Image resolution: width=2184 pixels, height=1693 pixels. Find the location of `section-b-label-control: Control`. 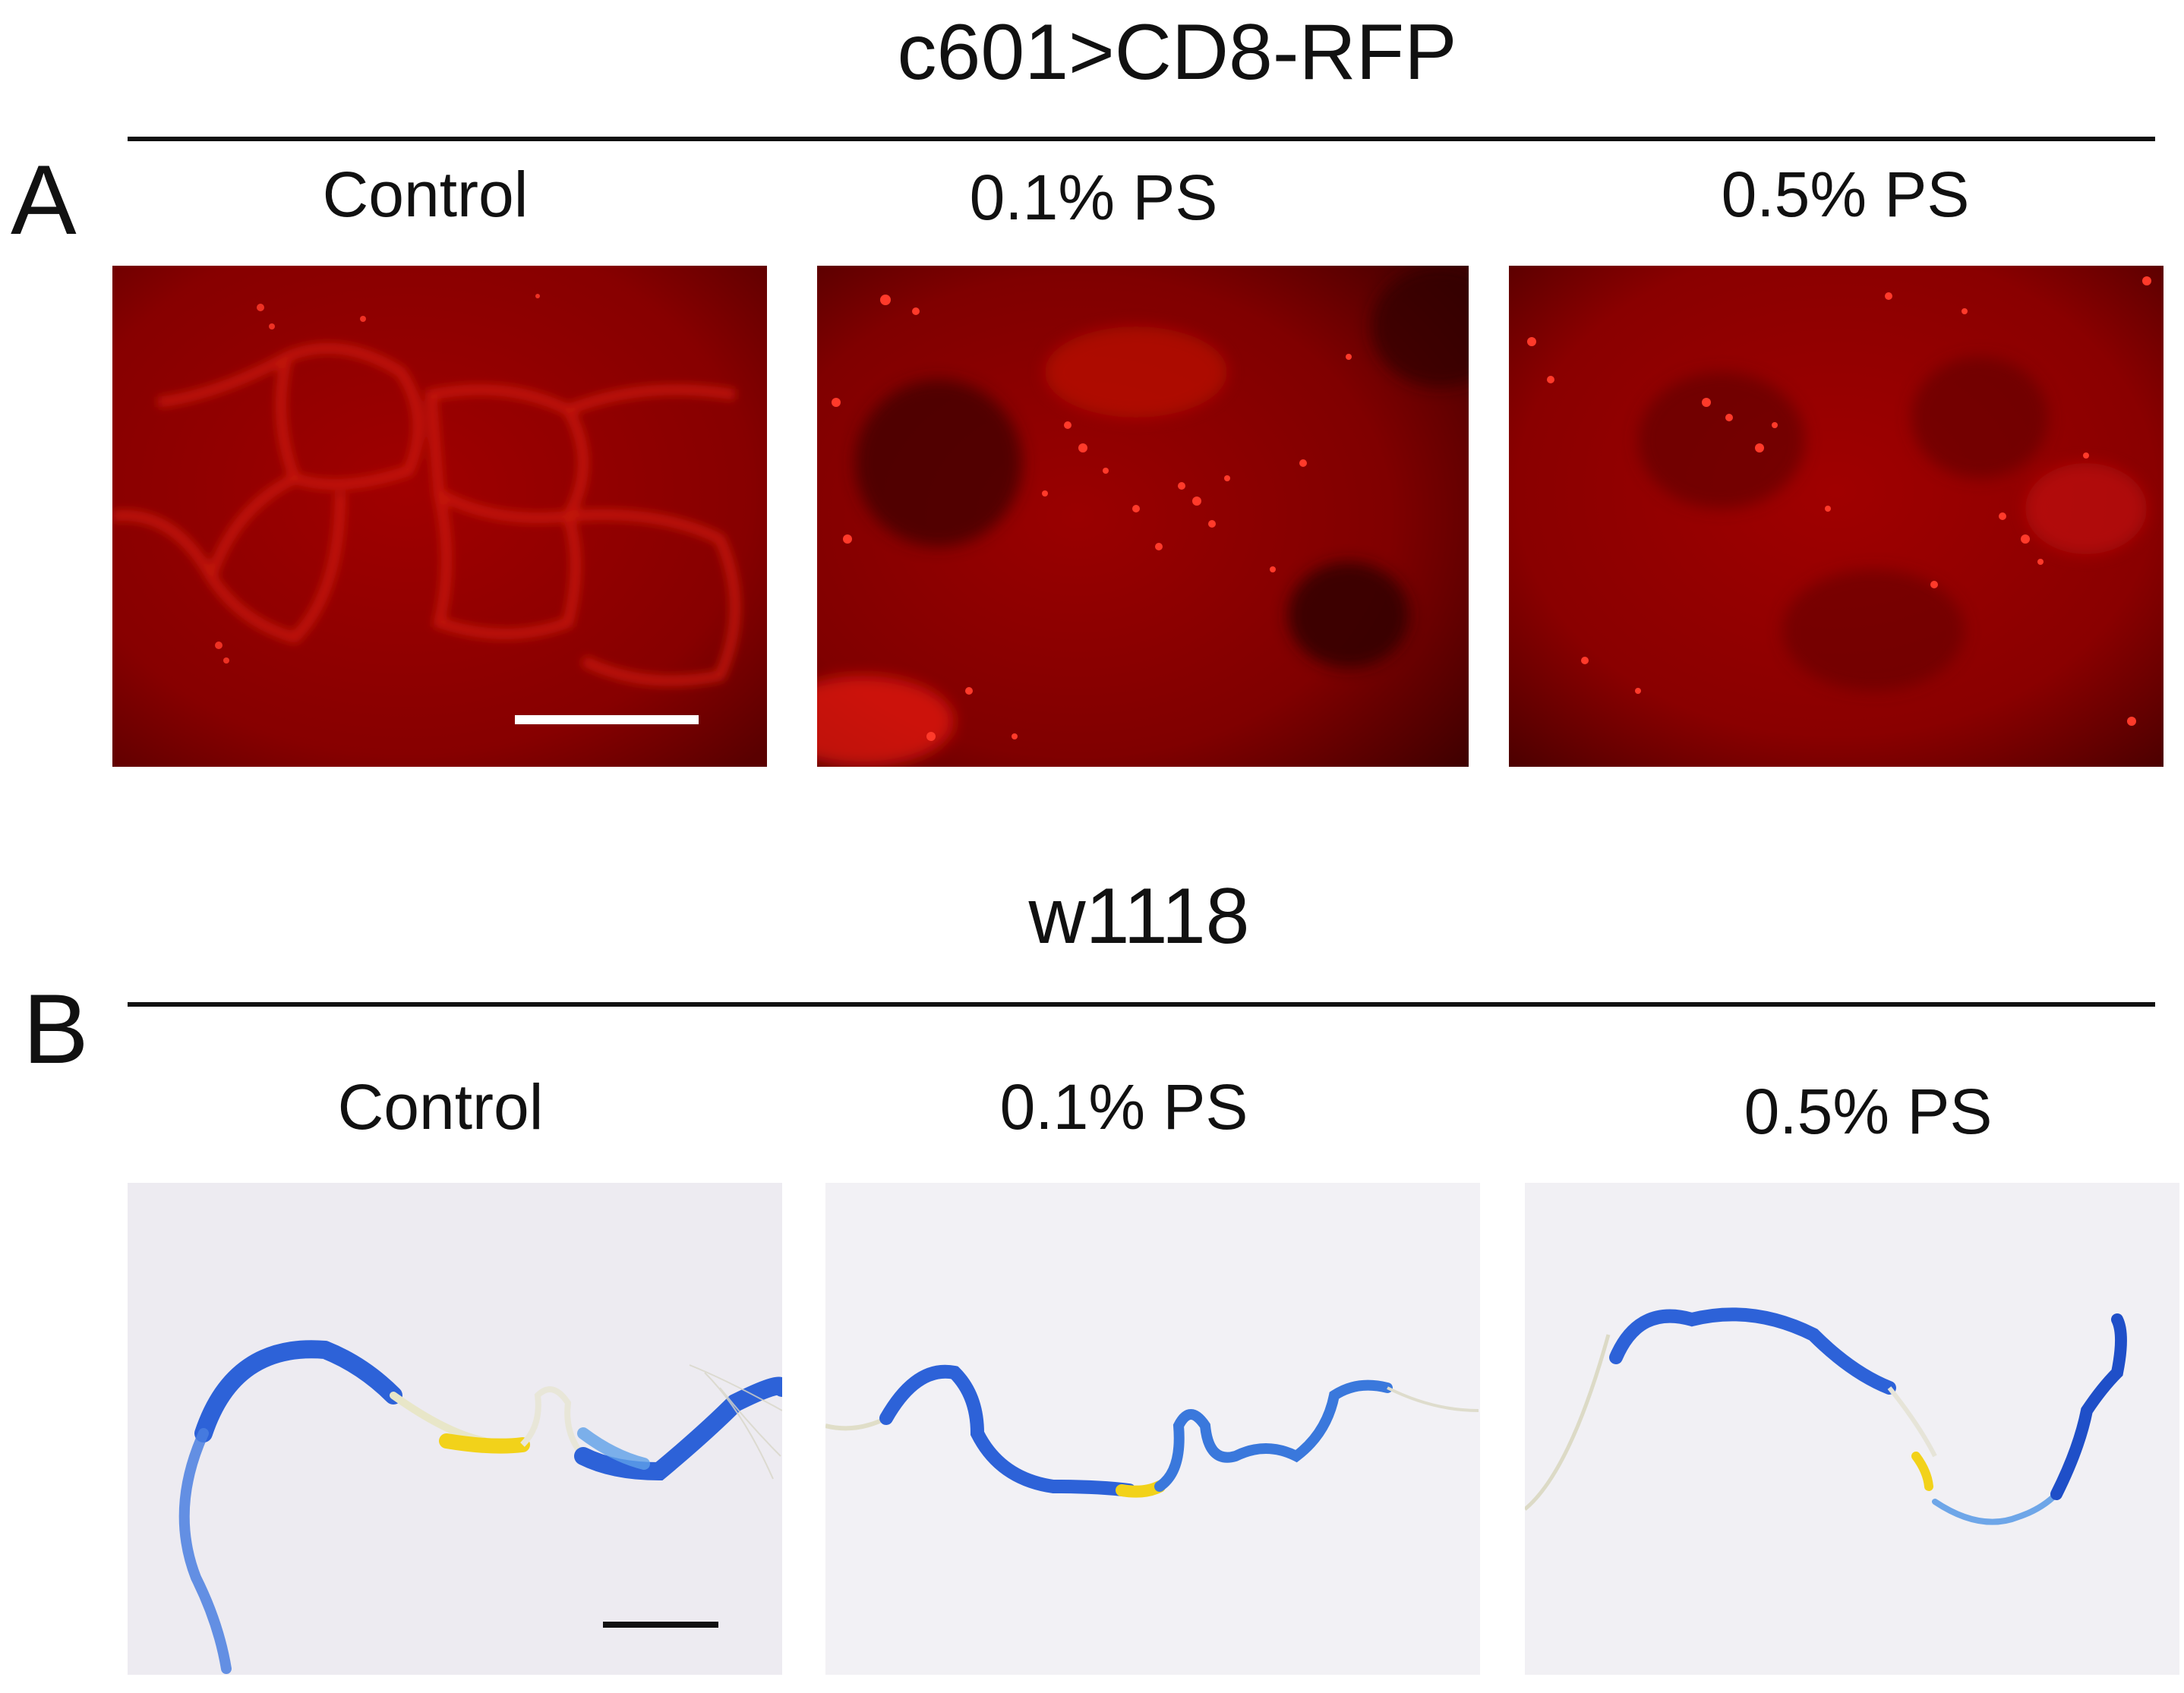

section-b-label-control: Control is located at coordinates (440, 1107).